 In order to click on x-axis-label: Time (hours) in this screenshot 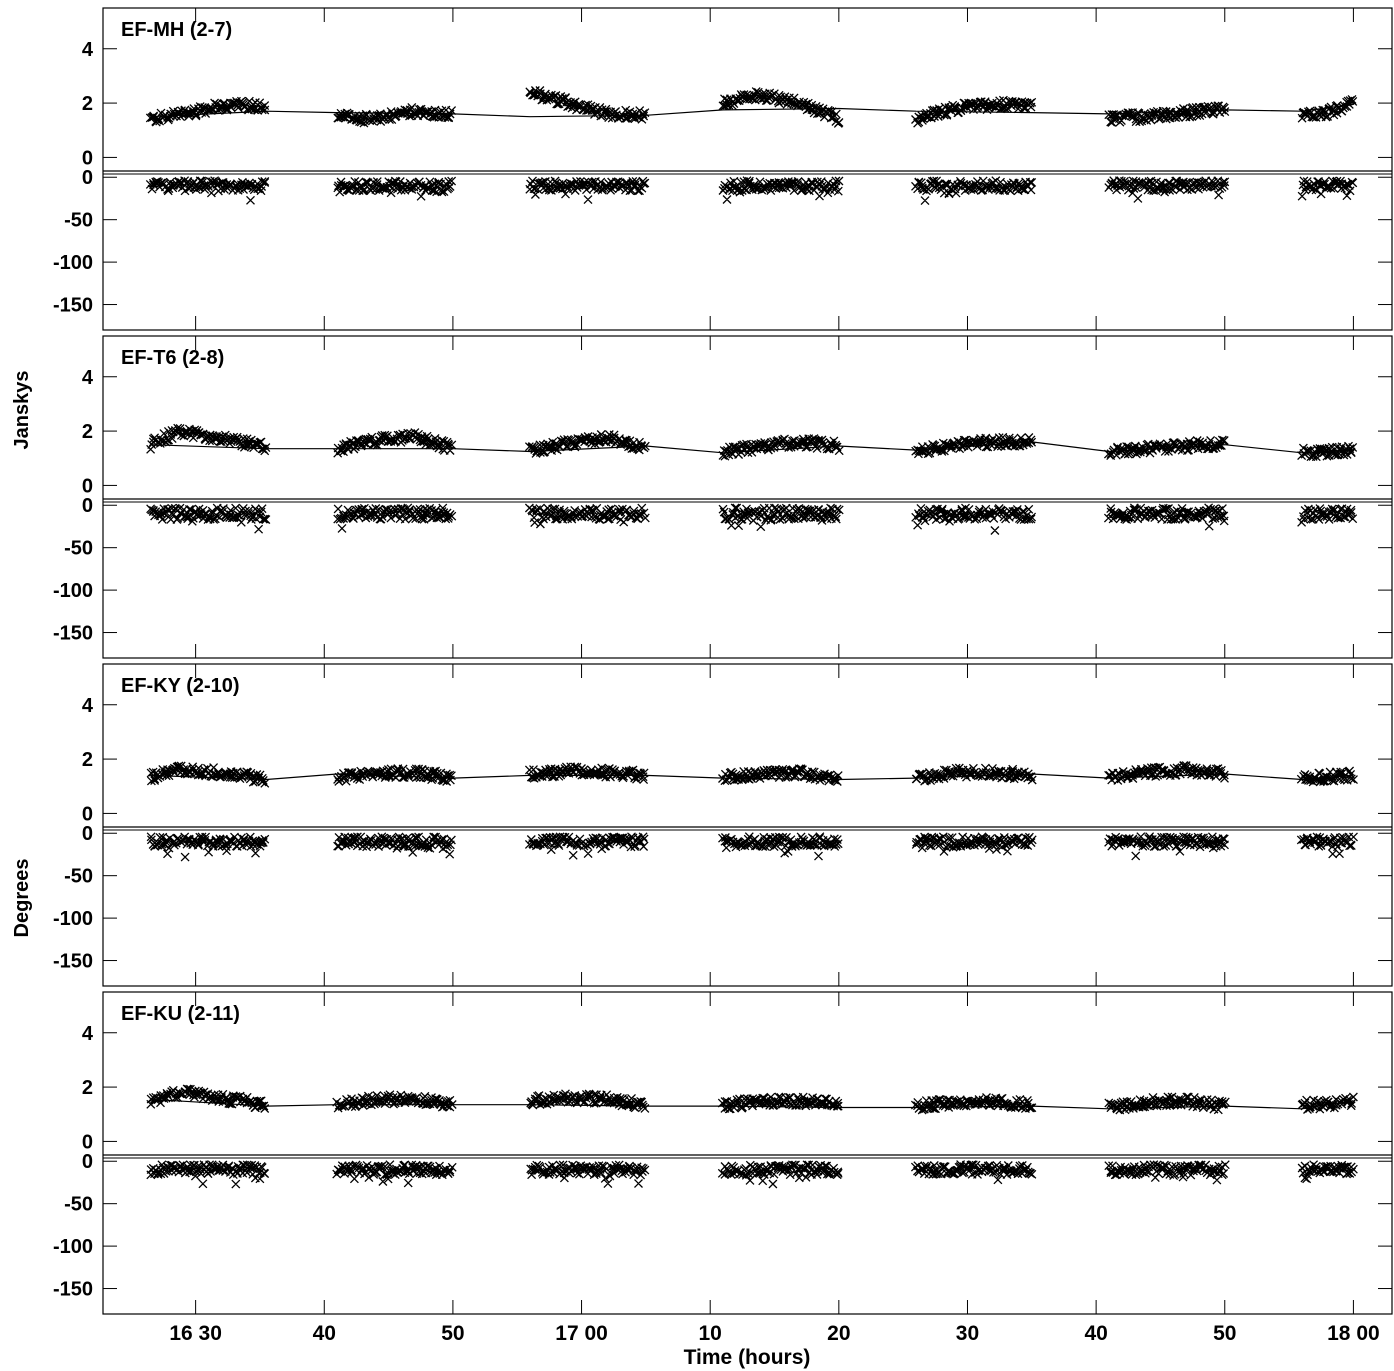, I will do `click(747, 1357)`.